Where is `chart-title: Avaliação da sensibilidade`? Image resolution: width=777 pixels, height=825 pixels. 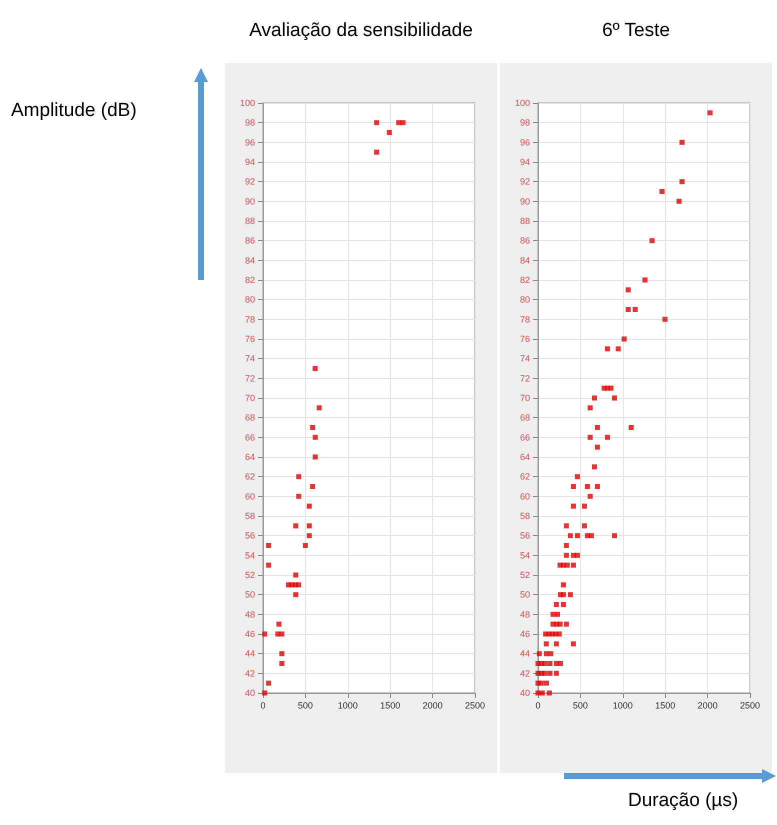 chart-title: Avaliação da sensibilidade is located at coordinates (361, 30).